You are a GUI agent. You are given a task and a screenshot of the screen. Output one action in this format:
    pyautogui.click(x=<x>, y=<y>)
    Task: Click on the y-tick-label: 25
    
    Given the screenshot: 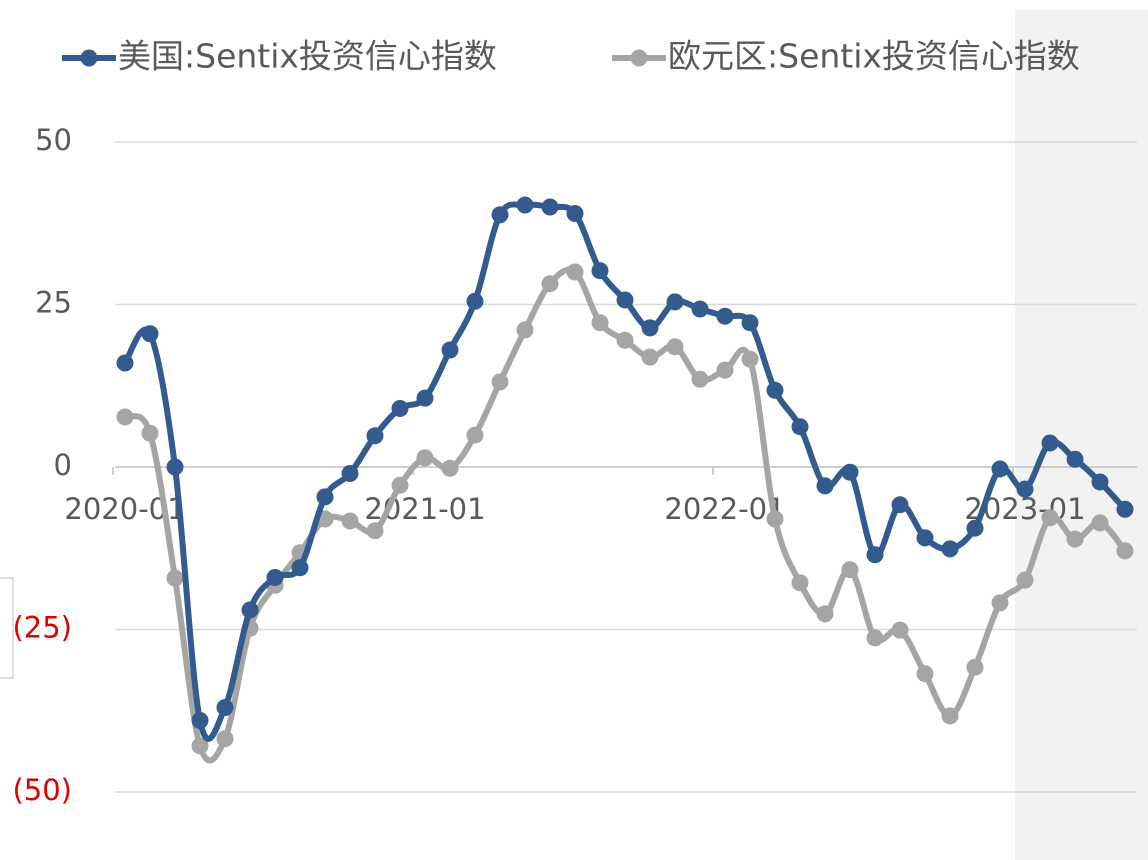 What is the action you would take?
    pyautogui.click(x=53, y=303)
    